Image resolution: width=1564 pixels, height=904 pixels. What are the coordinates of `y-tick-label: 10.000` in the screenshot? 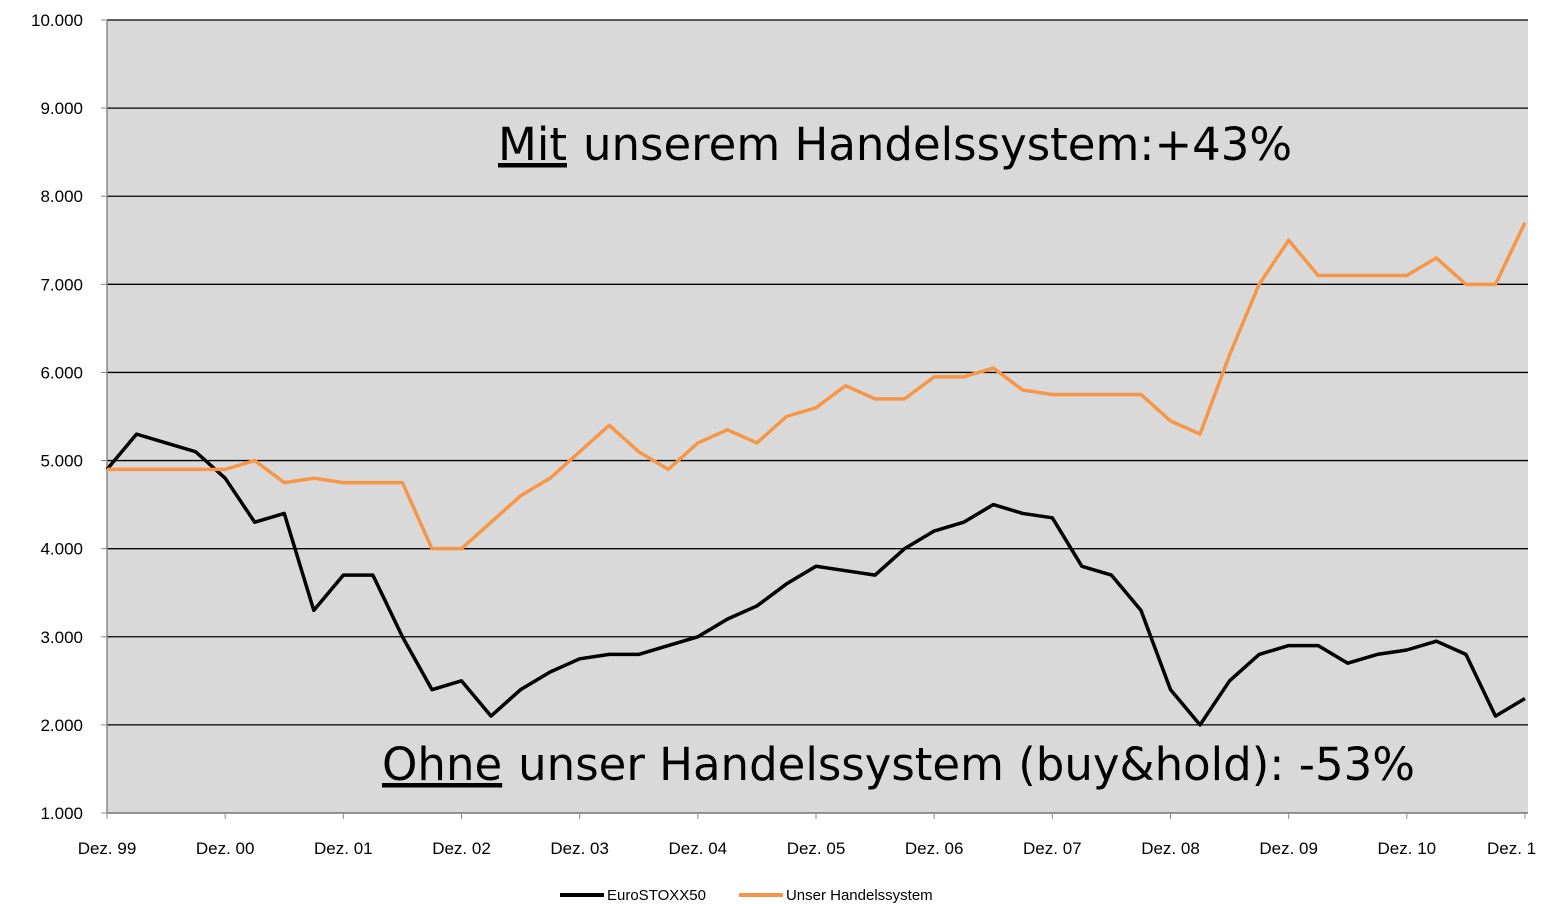 It's located at (57, 20).